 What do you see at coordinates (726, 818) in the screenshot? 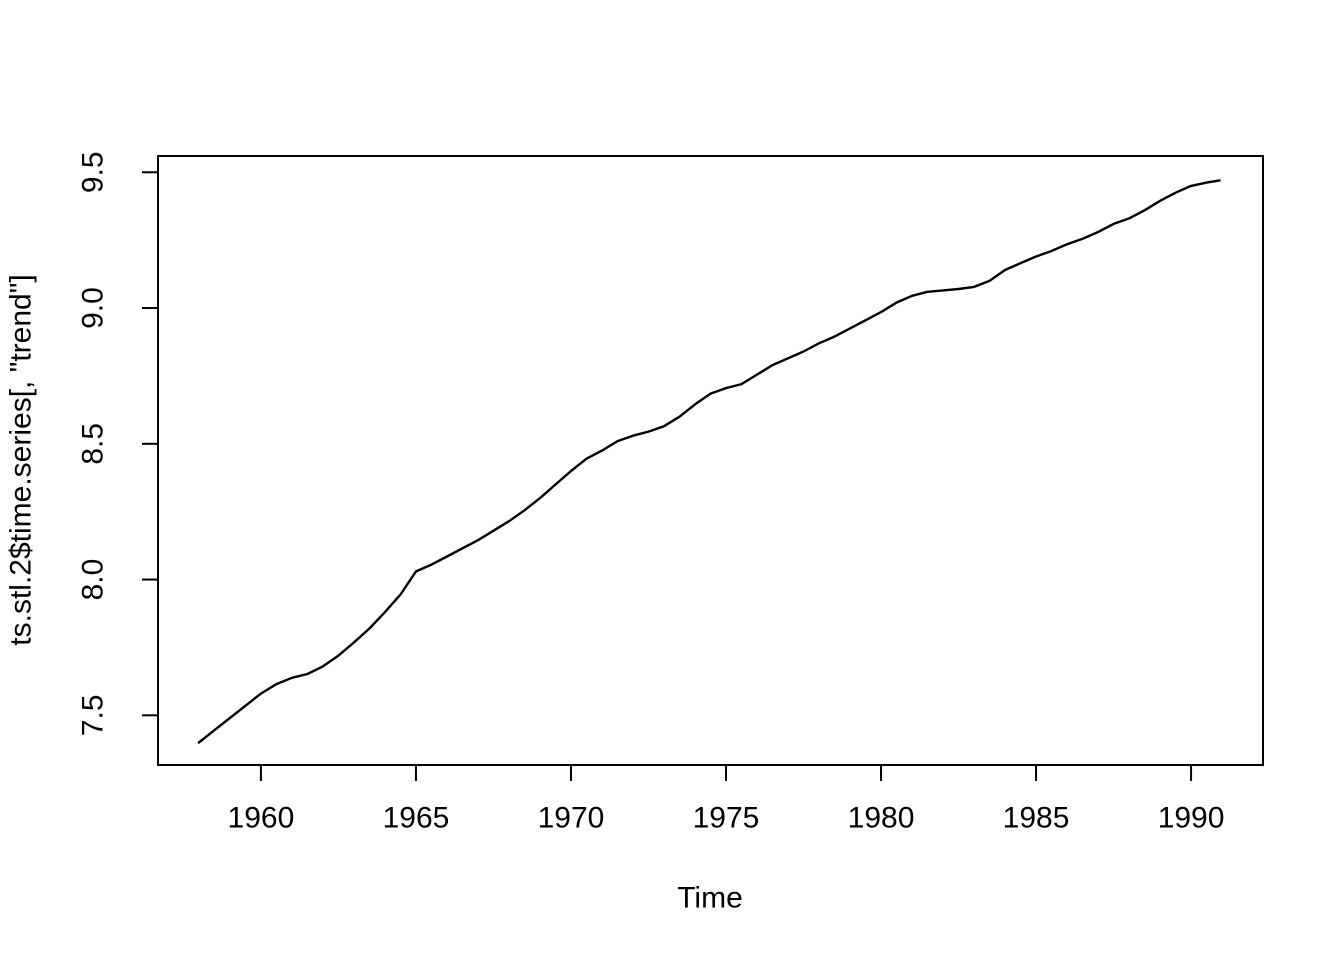
I see `x-tick-label: 1975` at bounding box center [726, 818].